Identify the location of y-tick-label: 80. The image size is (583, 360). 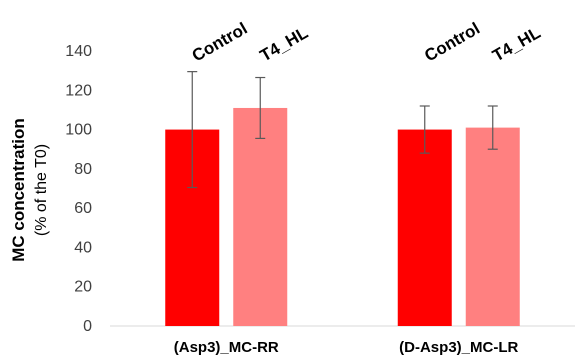
(83, 169).